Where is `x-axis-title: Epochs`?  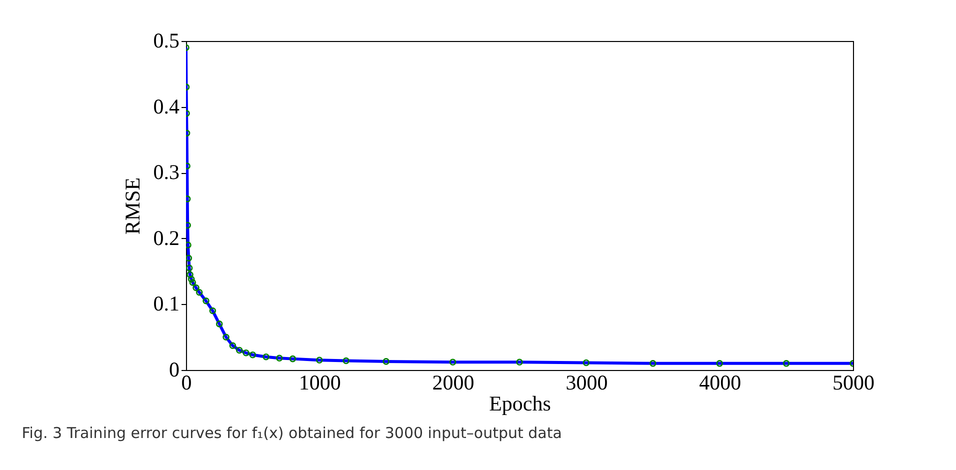
x-axis-title: Epochs is located at coordinates (520, 404).